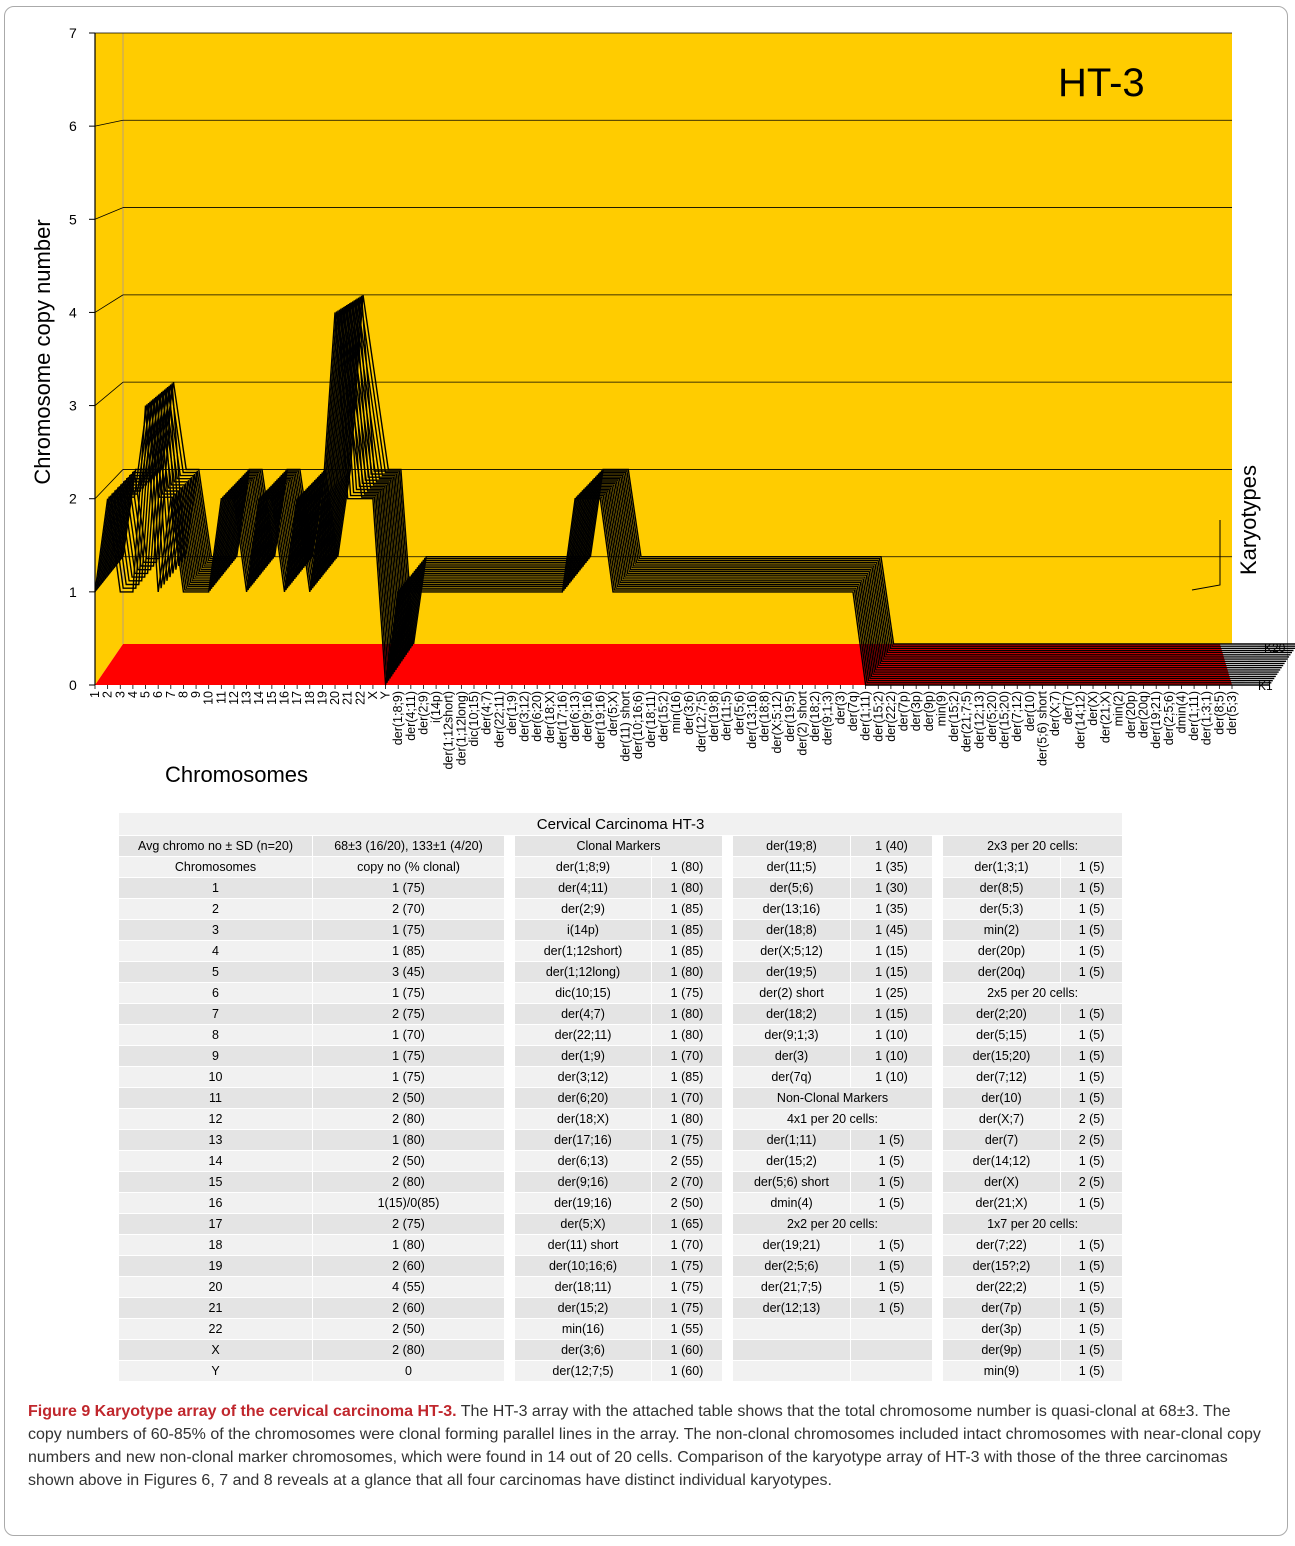  I want to click on x-tick-label: 17, so click(297, 698).